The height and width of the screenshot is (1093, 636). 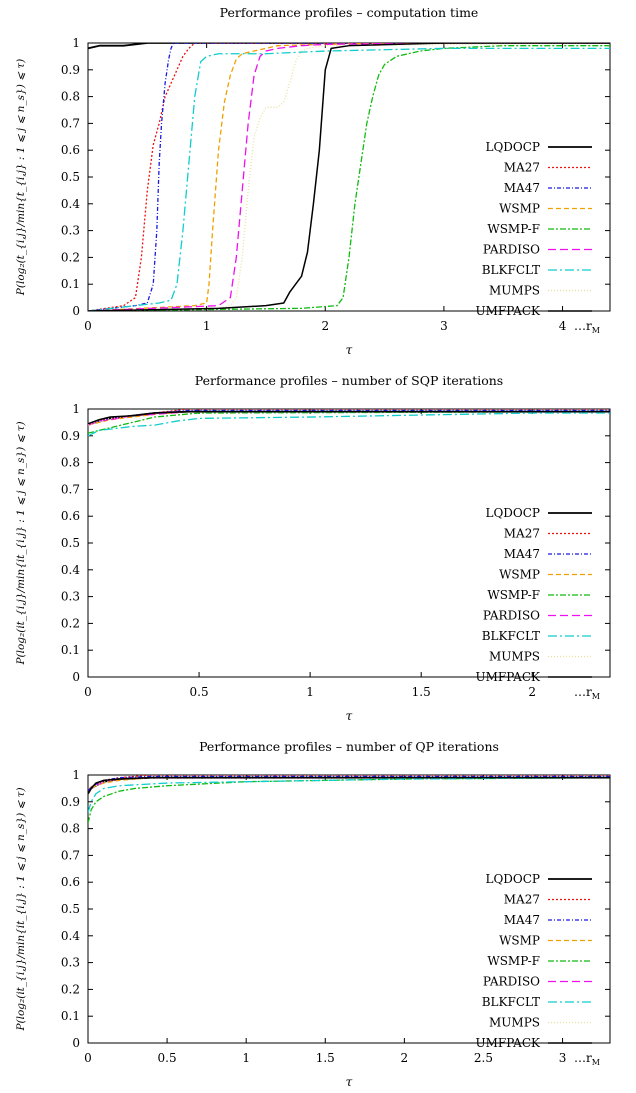 What do you see at coordinates (88, 1058) in the screenshot?
I see `x-tick-label: 0` at bounding box center [88, 1058].